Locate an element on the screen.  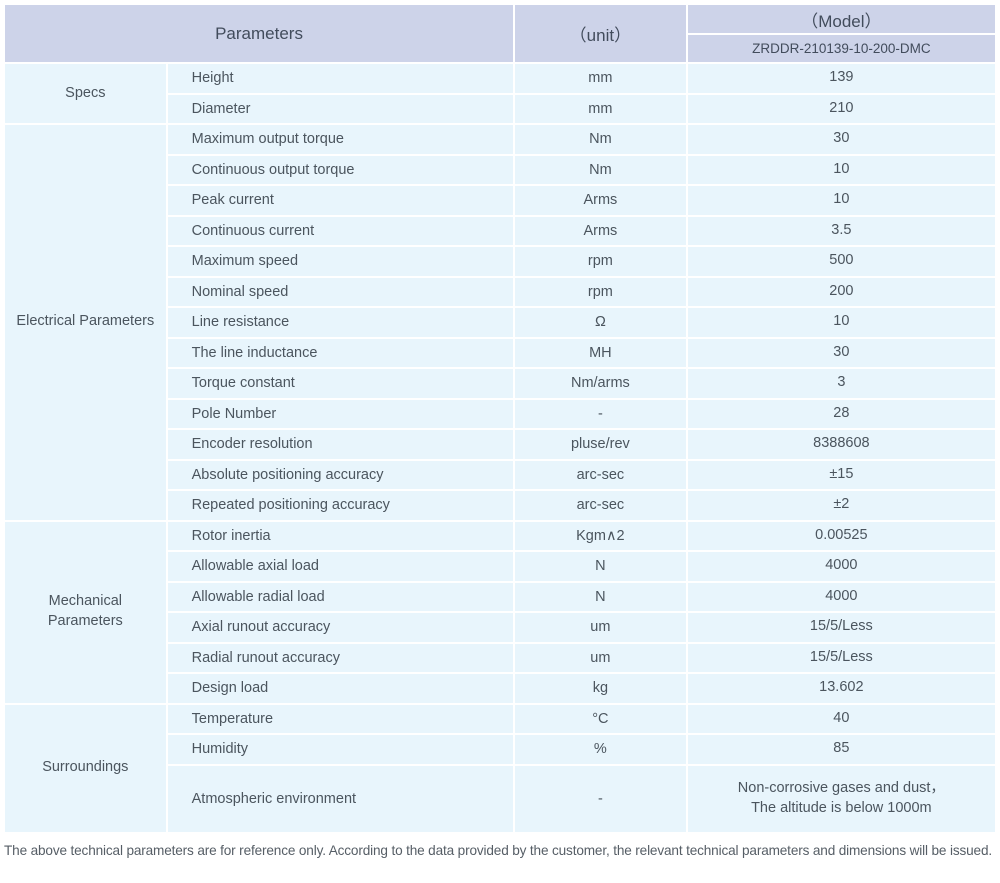
table-row: Radial runout accuracy um 15/5/Less is located at coordinates (500, 657).